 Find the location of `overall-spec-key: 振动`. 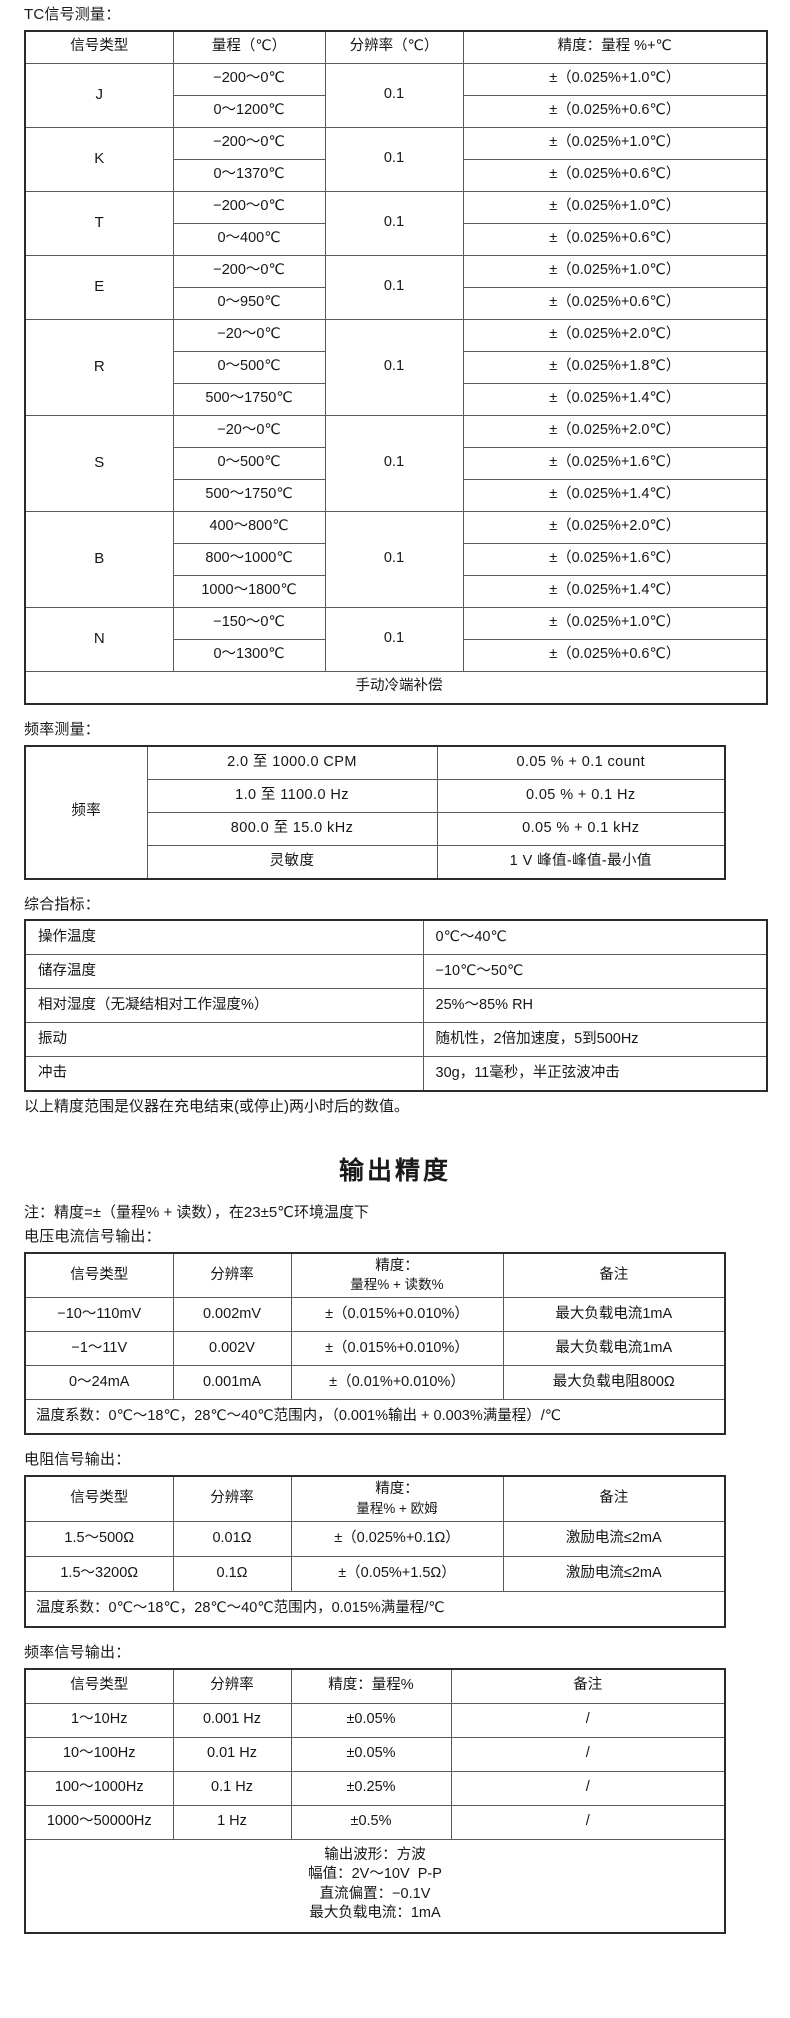

overall-spec-key: 振动 is located at coordinates (224, 1040).